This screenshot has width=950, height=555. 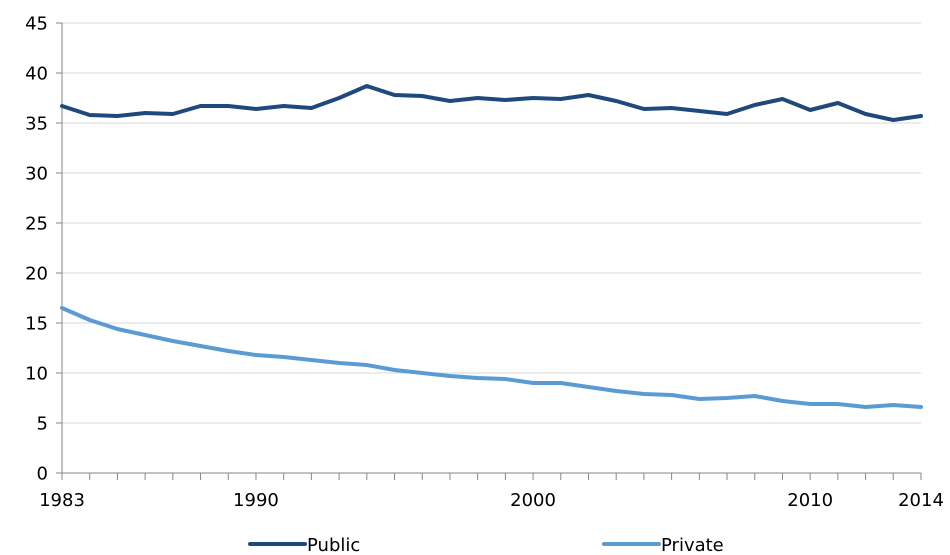 I want to click on series-line-public, so click(x=491, y=103).